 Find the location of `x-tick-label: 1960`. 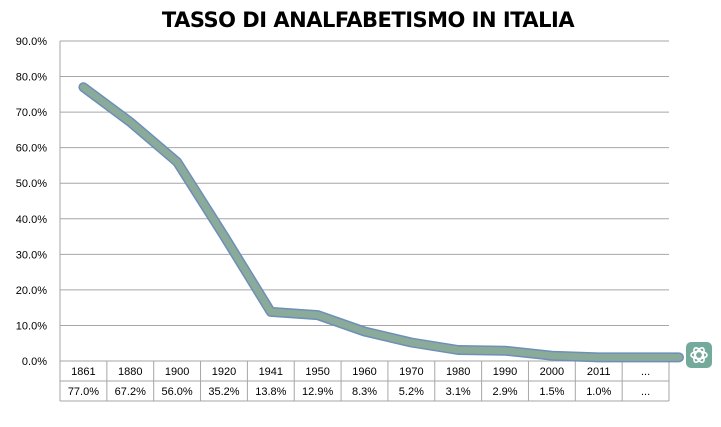

x-tick-label: 1960 is located at coordinates (364, 372).